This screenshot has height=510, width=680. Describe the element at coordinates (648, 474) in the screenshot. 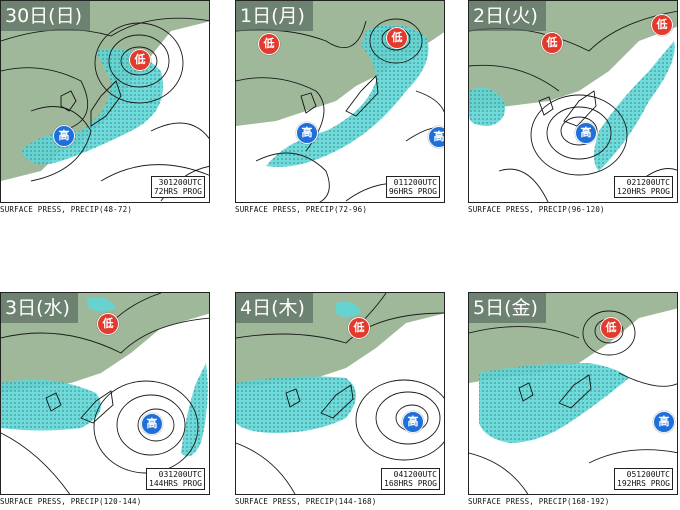

I see `stamp-time: 051200UTC` at that location.